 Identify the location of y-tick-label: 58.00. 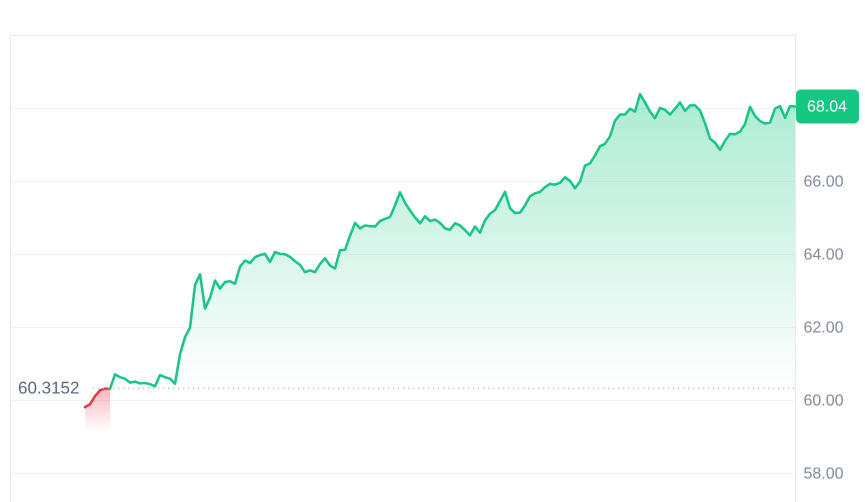
(824, 473).